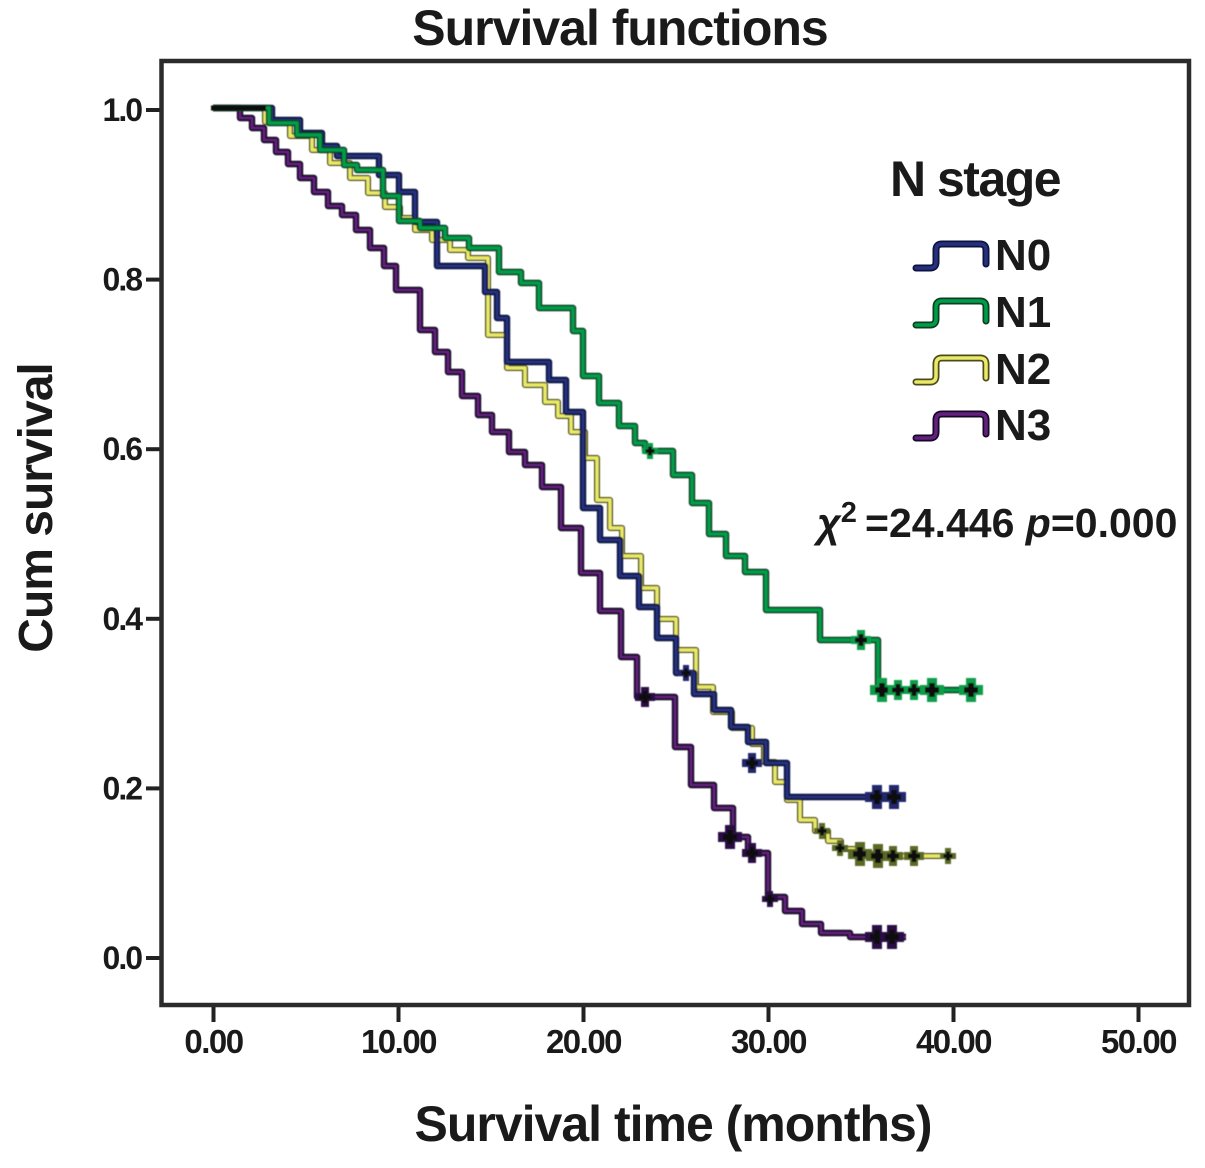  What do you see at coordinates (123, 449) in the screenshot?
I see `svg-text: 0.6` at bounding box center [123, 449].